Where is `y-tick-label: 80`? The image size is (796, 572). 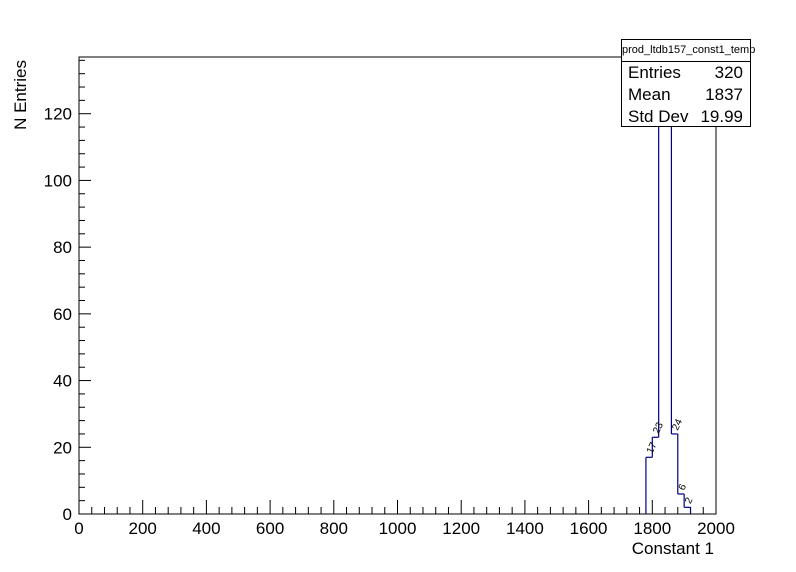
y-tick-label: 80 is located at coordinates (62, 247).